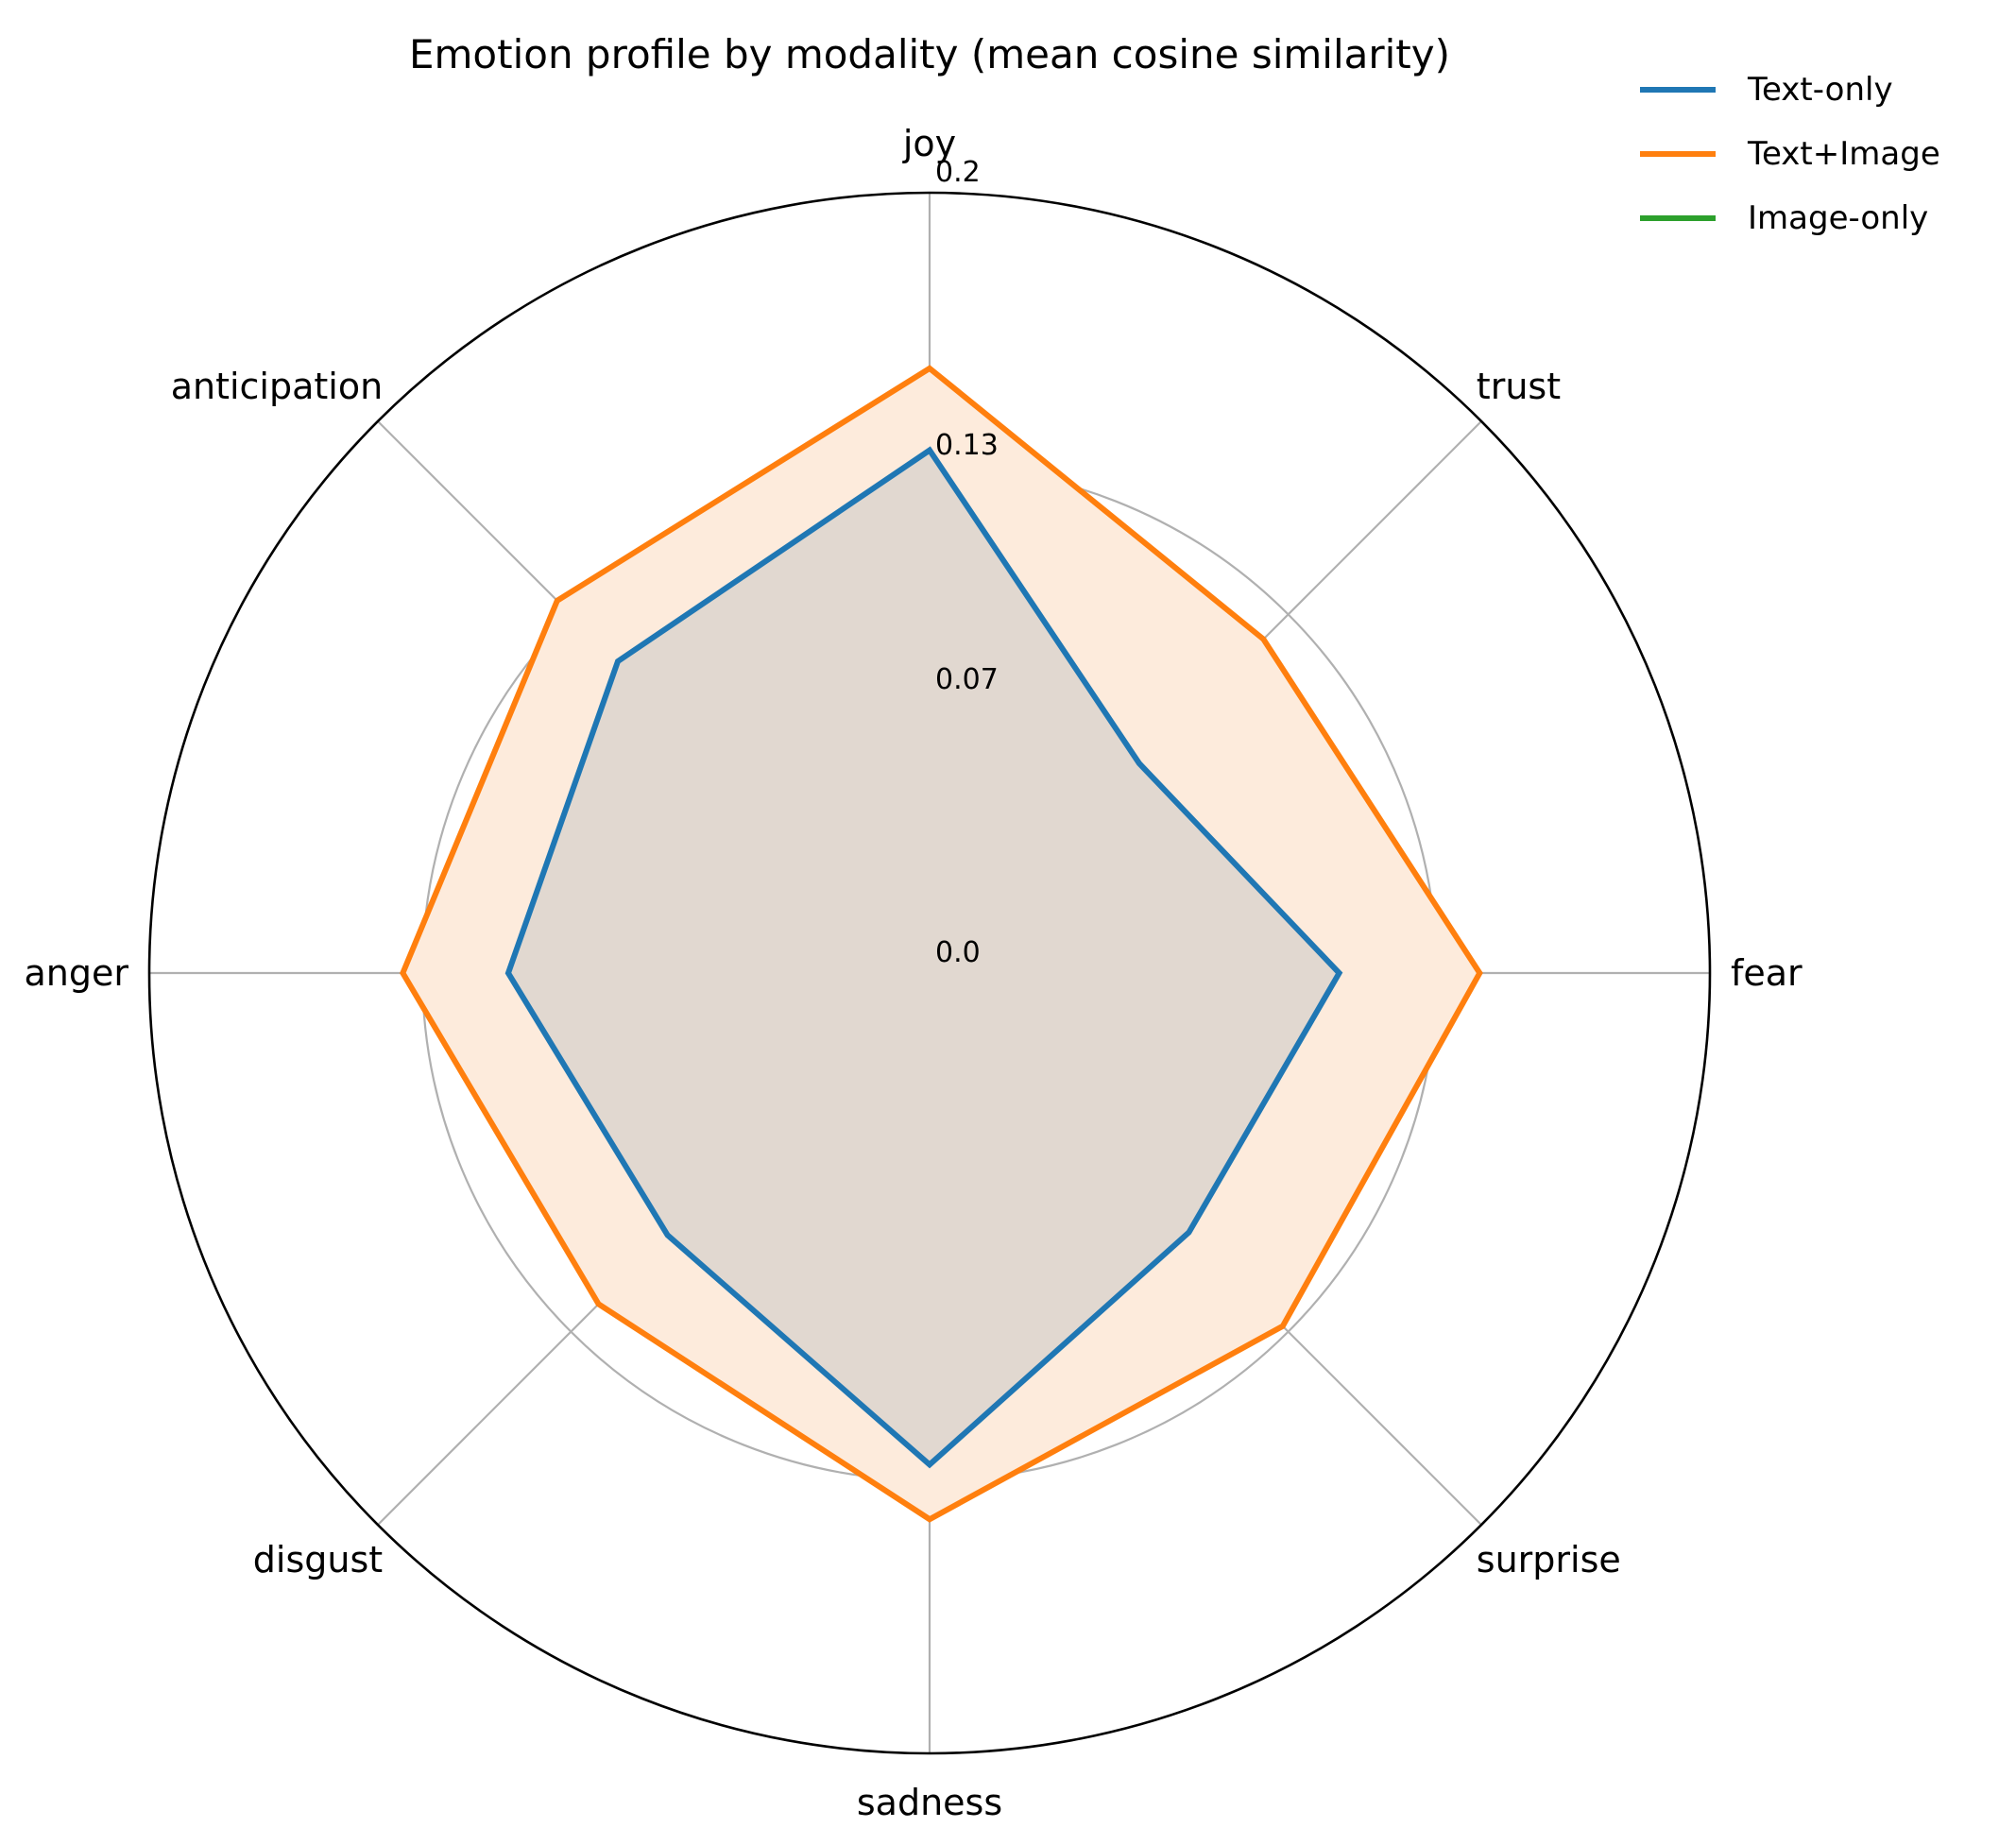  I want to click on category-label-sadness: sadness, so click(929, 1802).